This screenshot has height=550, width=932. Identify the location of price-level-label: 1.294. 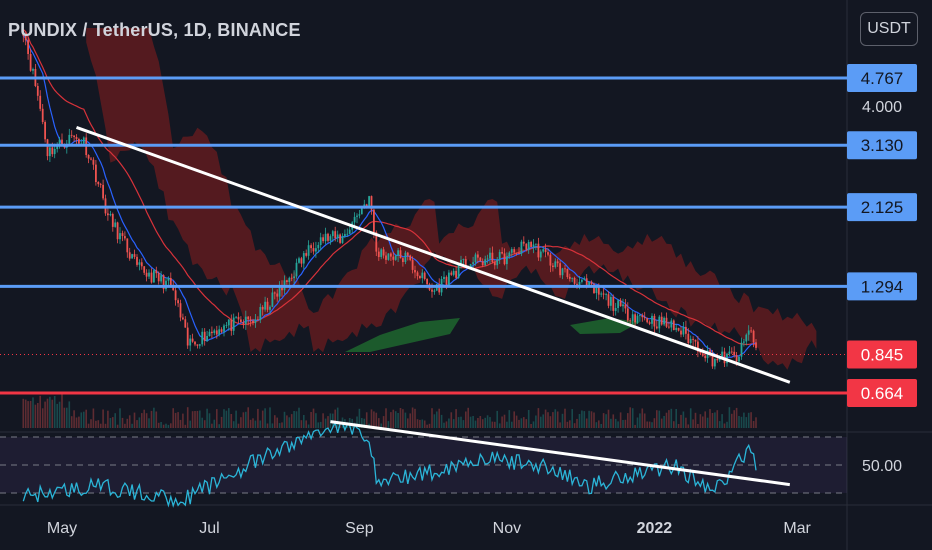
(882, 286).